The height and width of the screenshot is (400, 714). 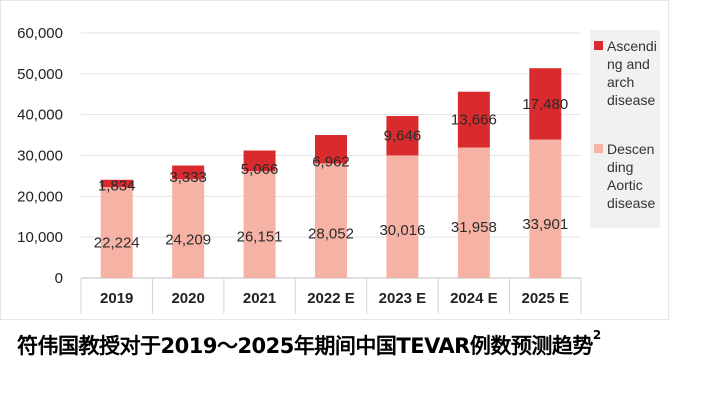 What do you see at coordinates (625, 185) in the screenshot?
I see `legend-label-line: Aortic` at bounding box center [625, 185].